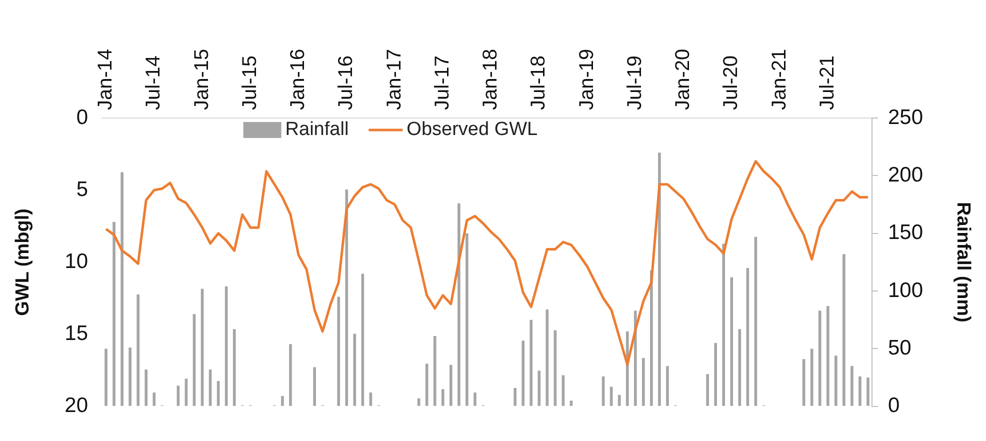 Image resolution: width=986 pixels, height=441 pixels. I want to click on x-tick-label: Jan-21, so click(779, 79).